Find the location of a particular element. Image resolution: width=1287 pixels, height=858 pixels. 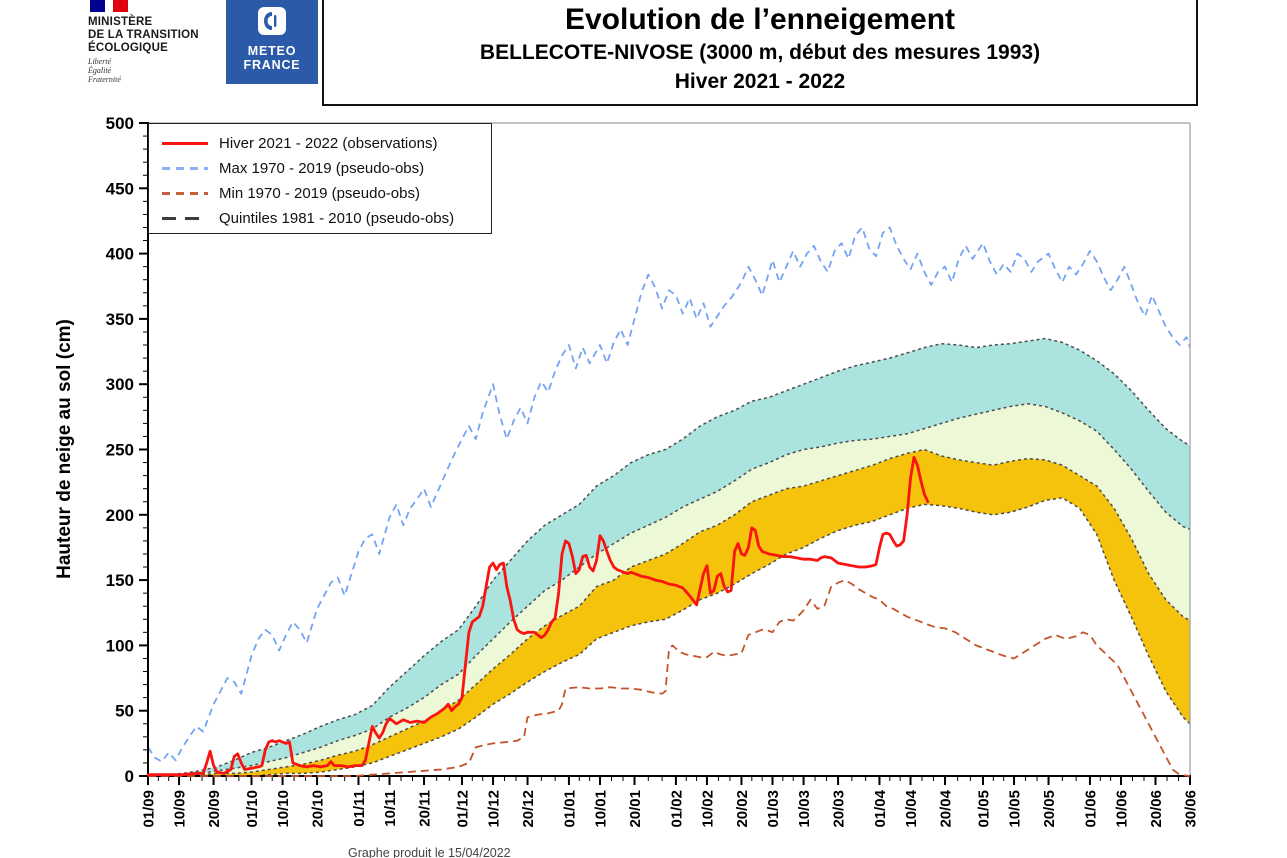

x-tick-label: 20/11 is located at coordinates (425, 808).